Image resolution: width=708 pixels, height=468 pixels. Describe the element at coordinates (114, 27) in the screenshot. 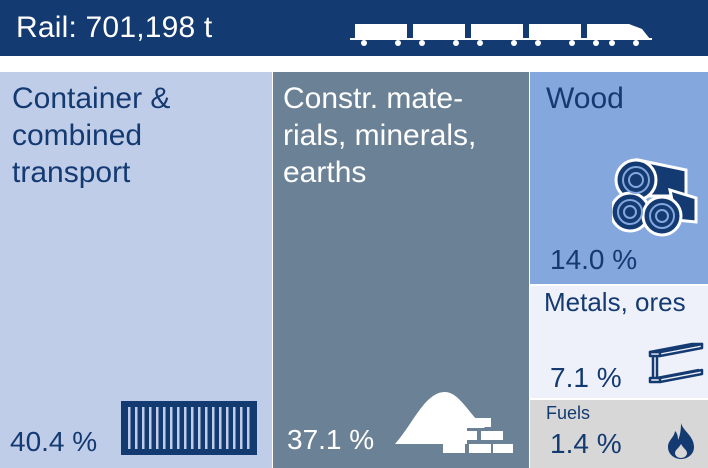

I see `chart-title: Rail: 701,198 t` at that location.